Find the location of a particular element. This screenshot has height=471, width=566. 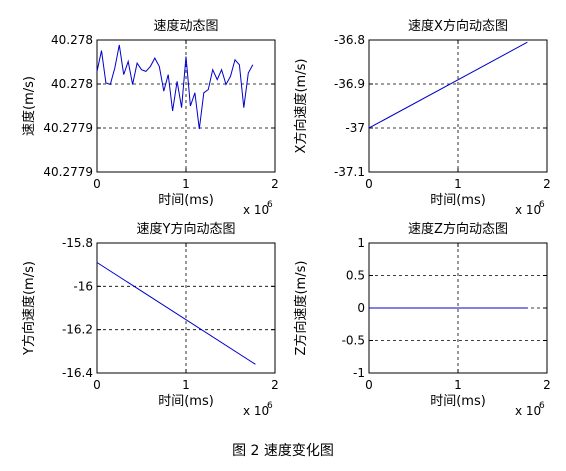

chart2-x-tick-label: 2 is located at coordinates (547, 184).